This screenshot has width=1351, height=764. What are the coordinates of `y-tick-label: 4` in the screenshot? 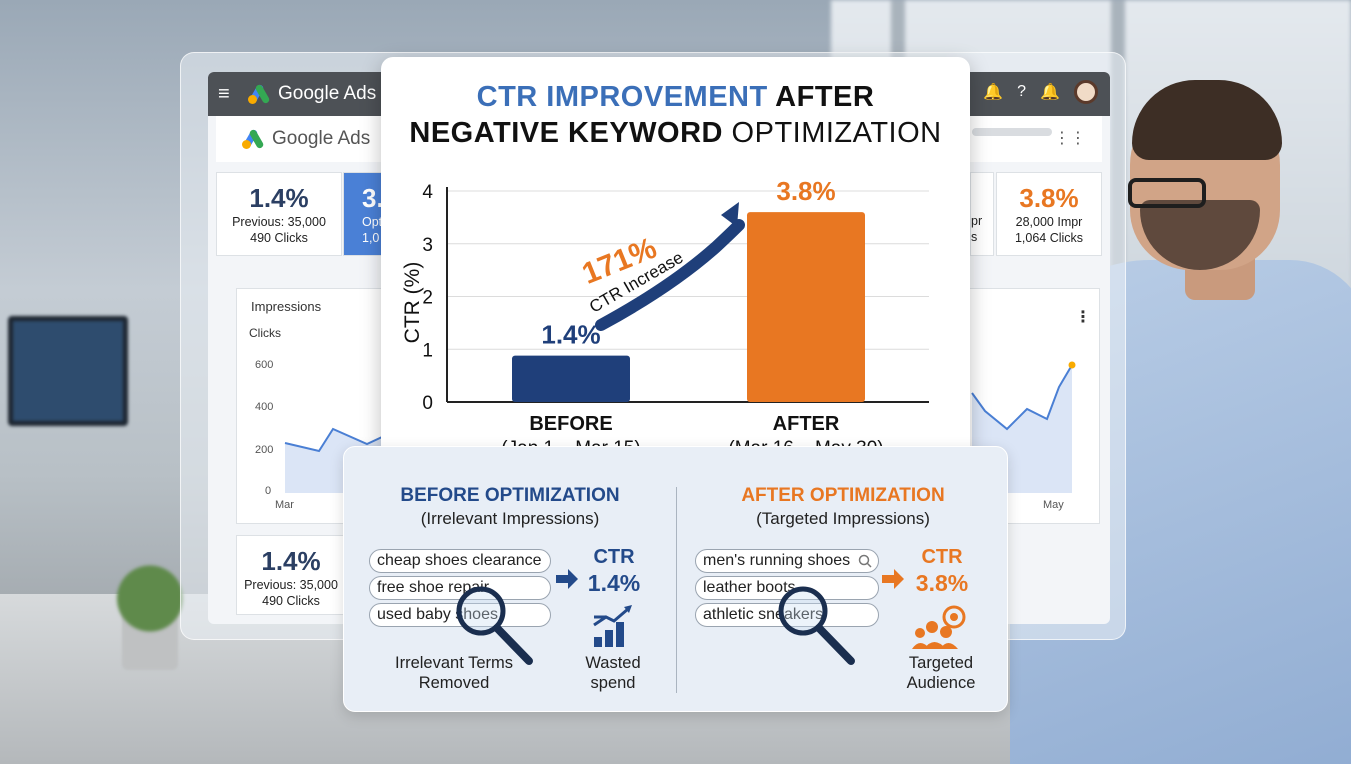 It's located at (427, 192).